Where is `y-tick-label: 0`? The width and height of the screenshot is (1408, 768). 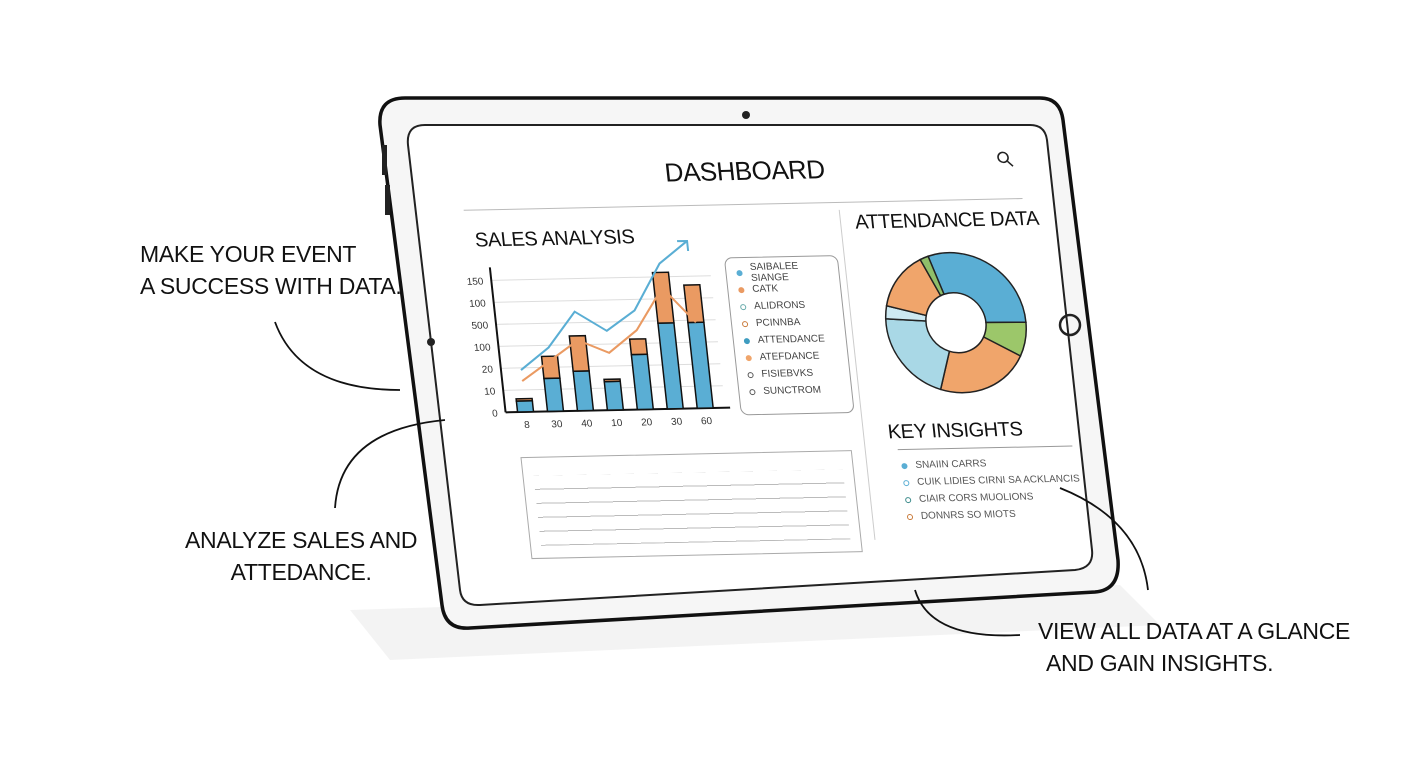 y-tick-label: 0 is located at coordinates (495, 413).